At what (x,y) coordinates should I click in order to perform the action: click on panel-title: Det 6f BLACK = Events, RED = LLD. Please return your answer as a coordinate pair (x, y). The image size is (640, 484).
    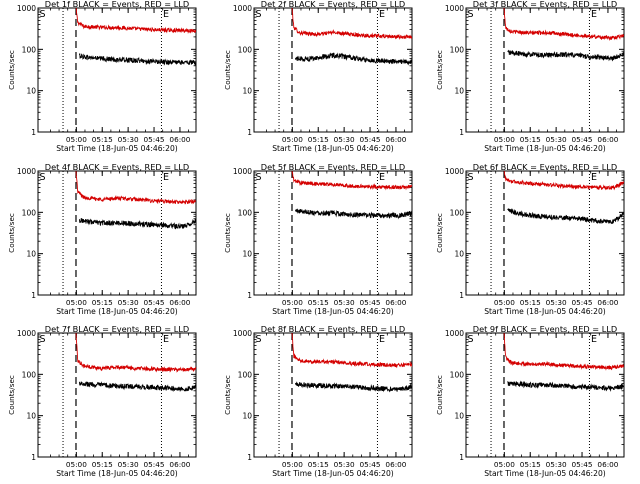
    Looking at the image, I should click on (545, 167).